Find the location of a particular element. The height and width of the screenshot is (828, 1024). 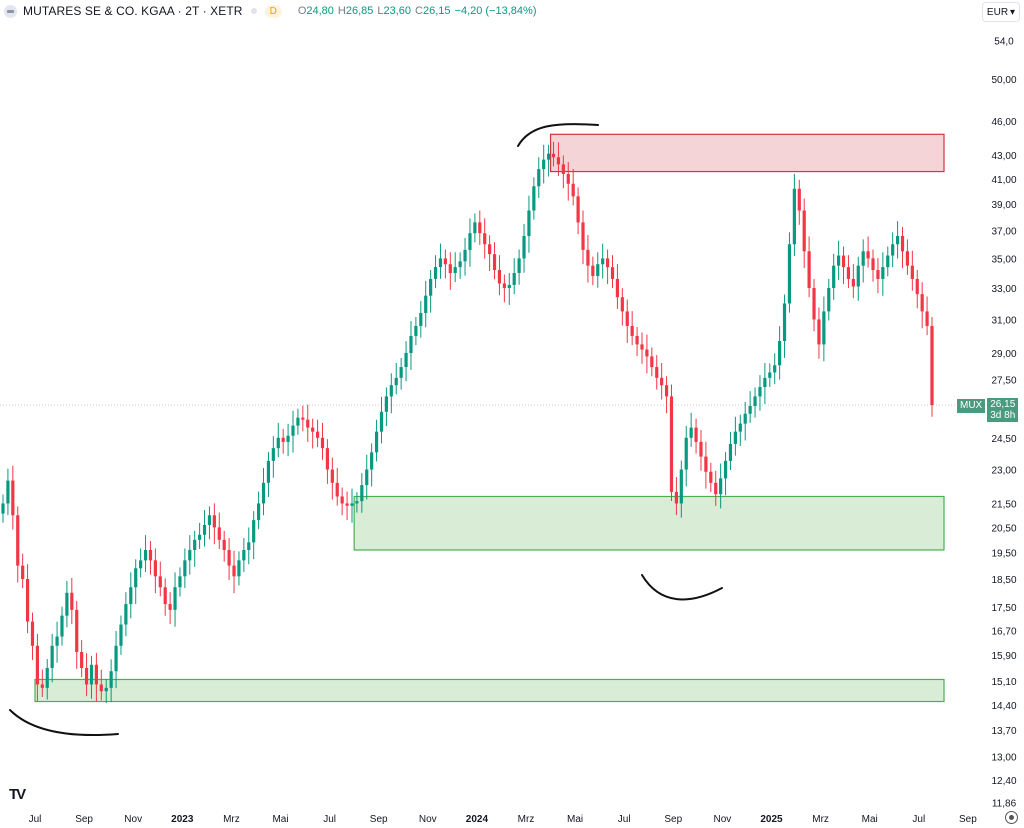

status-dot-icon is located at coordinates (253, 11).